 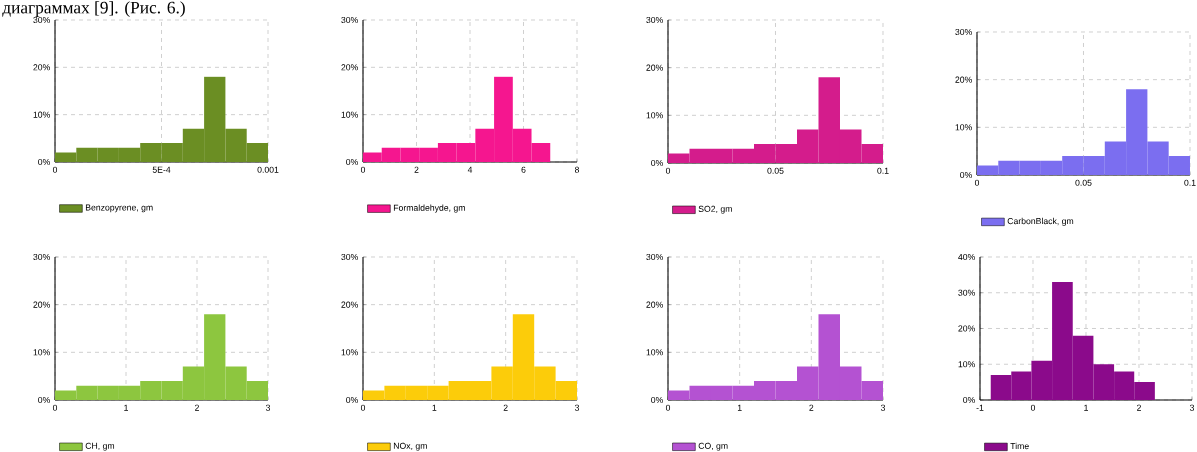 What do you see at coordinates (93, 9) in the screenshot?
I see `text: диаграммах [9]. (Рис. 6.)` at bounding box center [93, 9].